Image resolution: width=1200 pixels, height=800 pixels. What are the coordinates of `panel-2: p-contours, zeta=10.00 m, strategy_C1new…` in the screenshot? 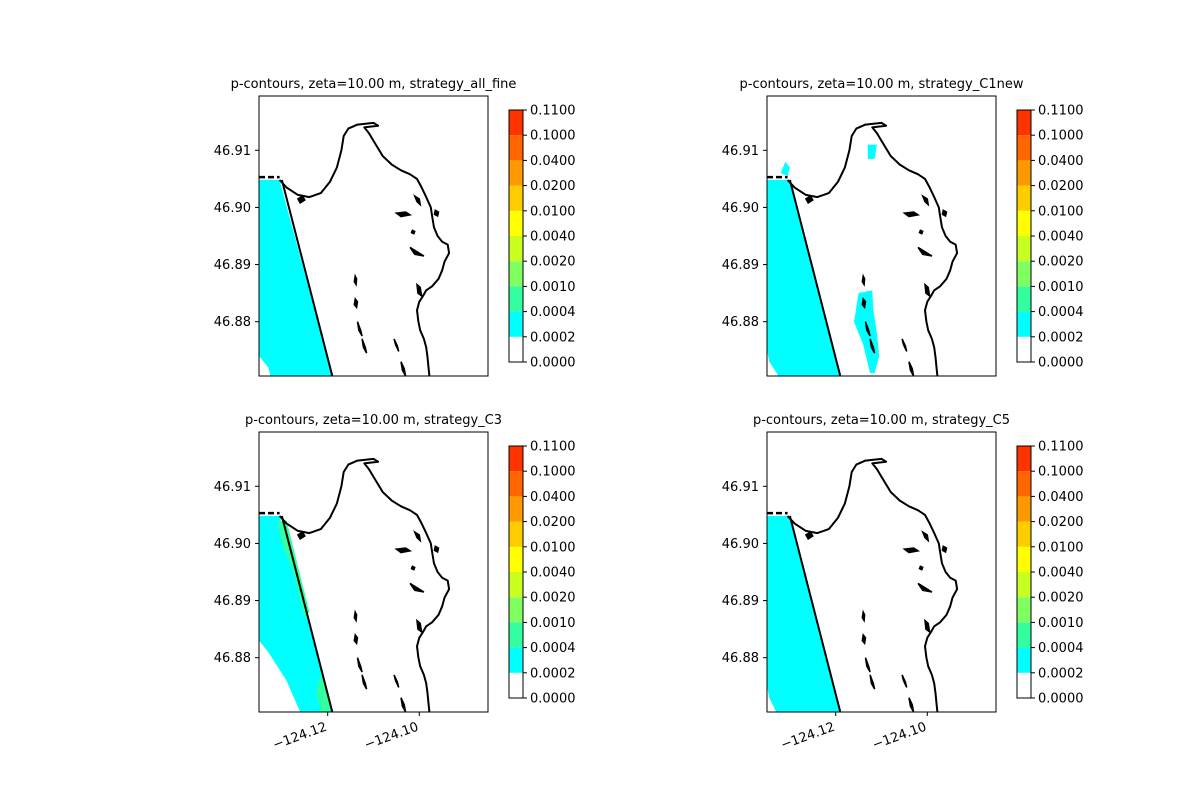 It's located at (903, 227).